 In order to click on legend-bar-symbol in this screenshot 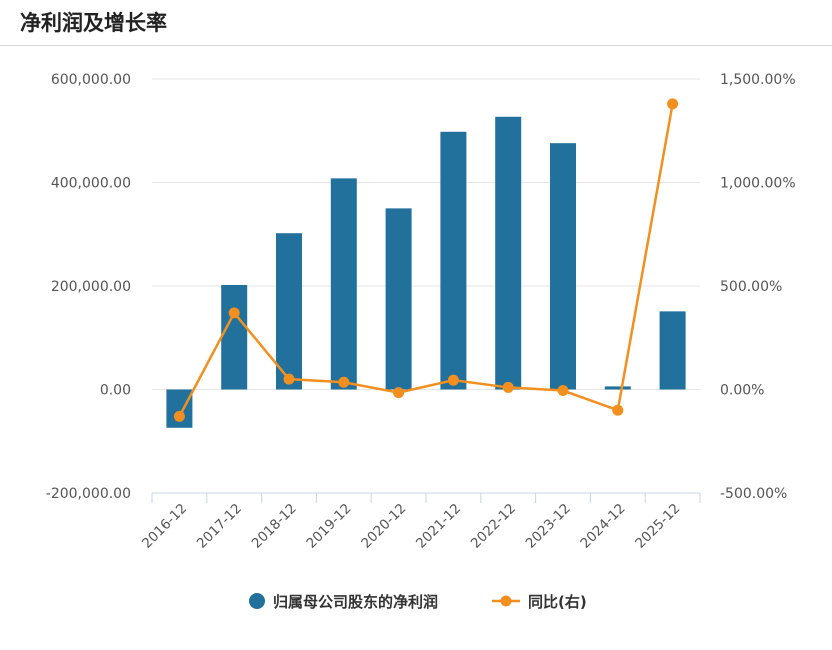, I will do `click(257, 601)`.